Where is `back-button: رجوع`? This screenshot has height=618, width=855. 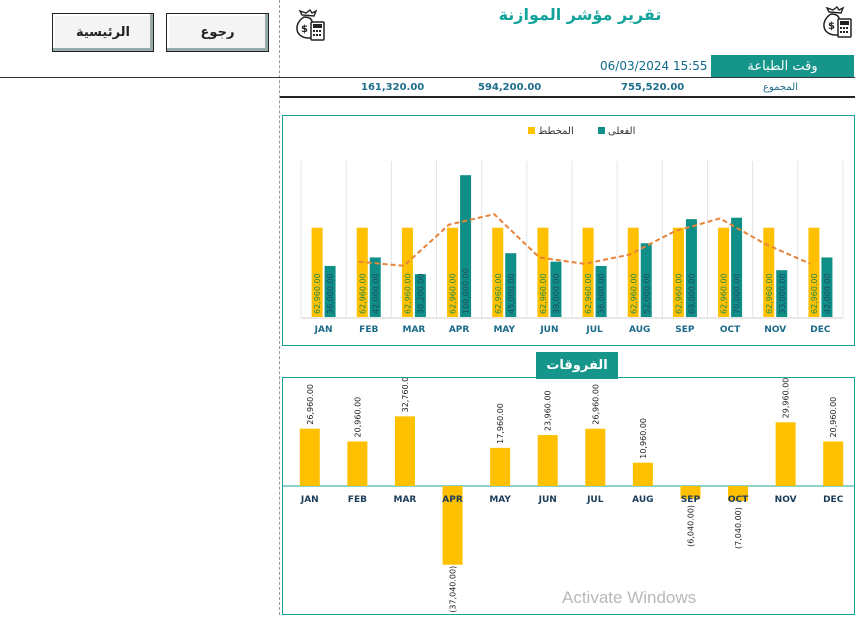 back-button: رجوع is located at coordinates (217, 32).